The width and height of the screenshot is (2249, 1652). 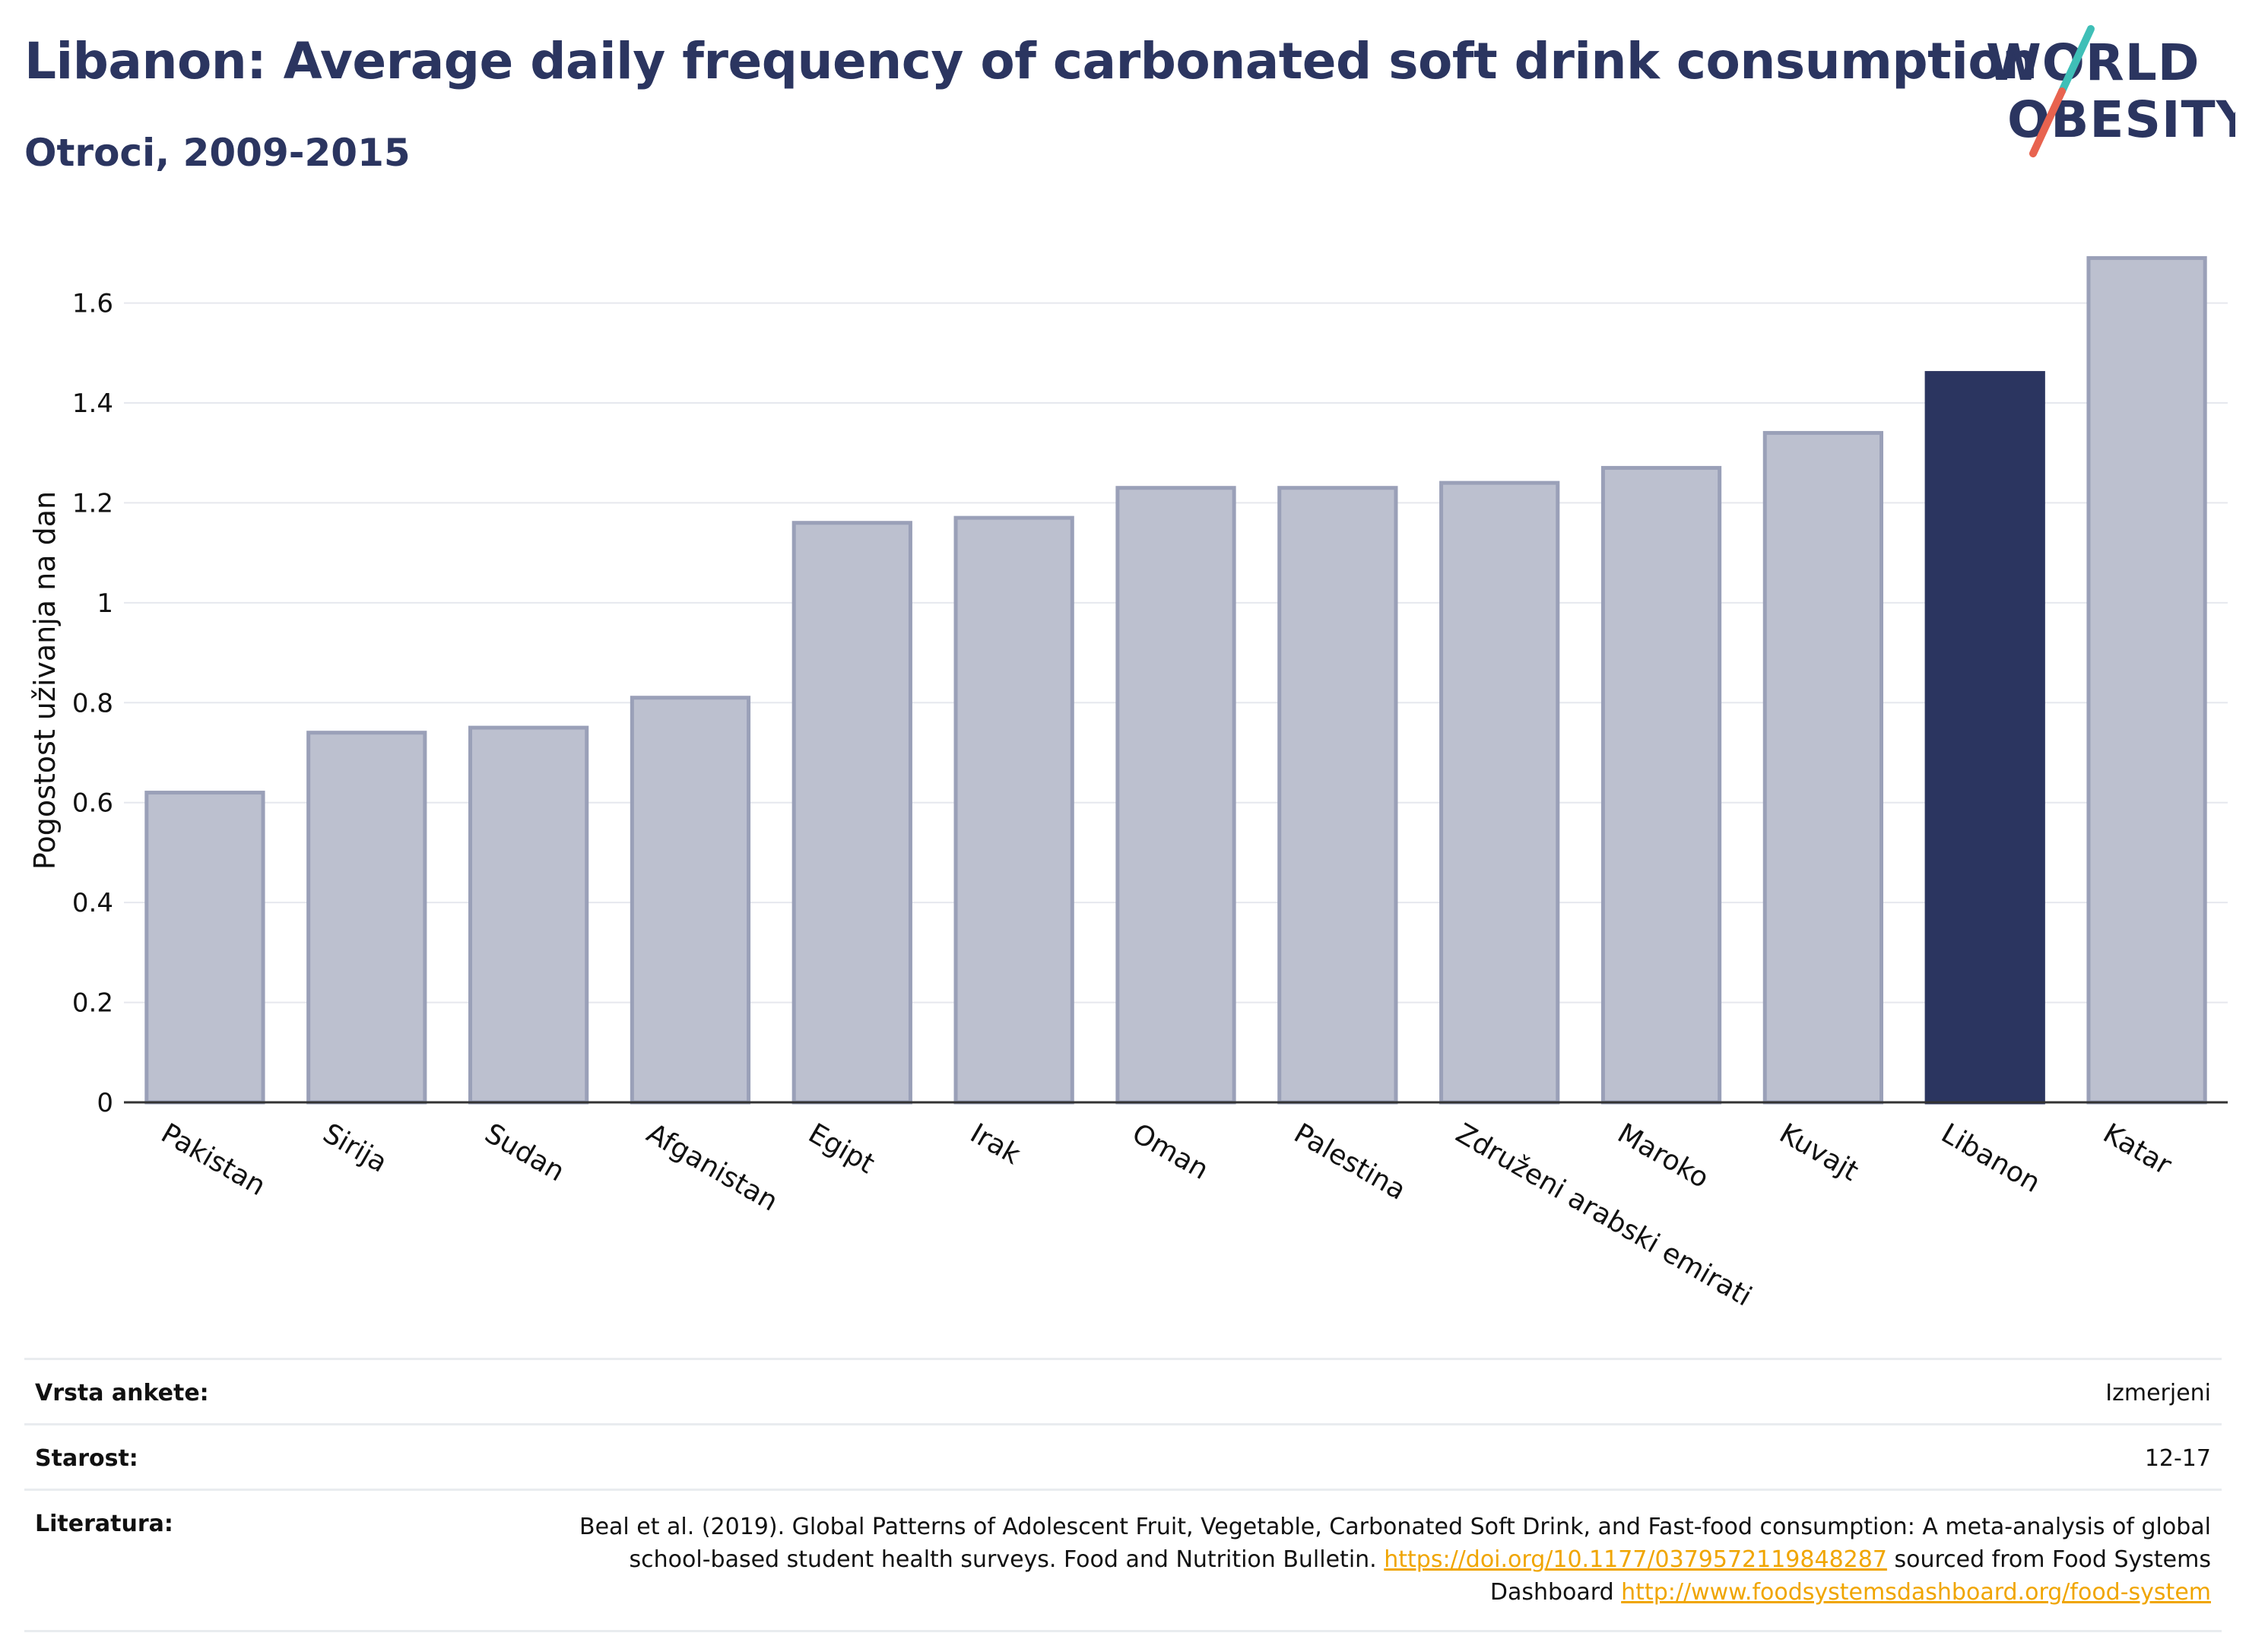 What do you see at coordinates (1661, 785) in the screenshot?
I see `bar-maroko` at bounding box center [1661, 785].